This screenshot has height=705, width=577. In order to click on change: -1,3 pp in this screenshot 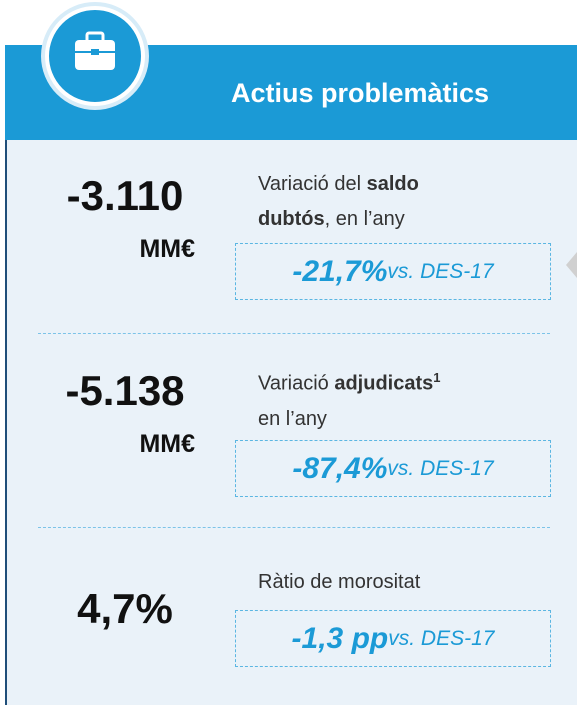, I will do `click(340, 638)`.